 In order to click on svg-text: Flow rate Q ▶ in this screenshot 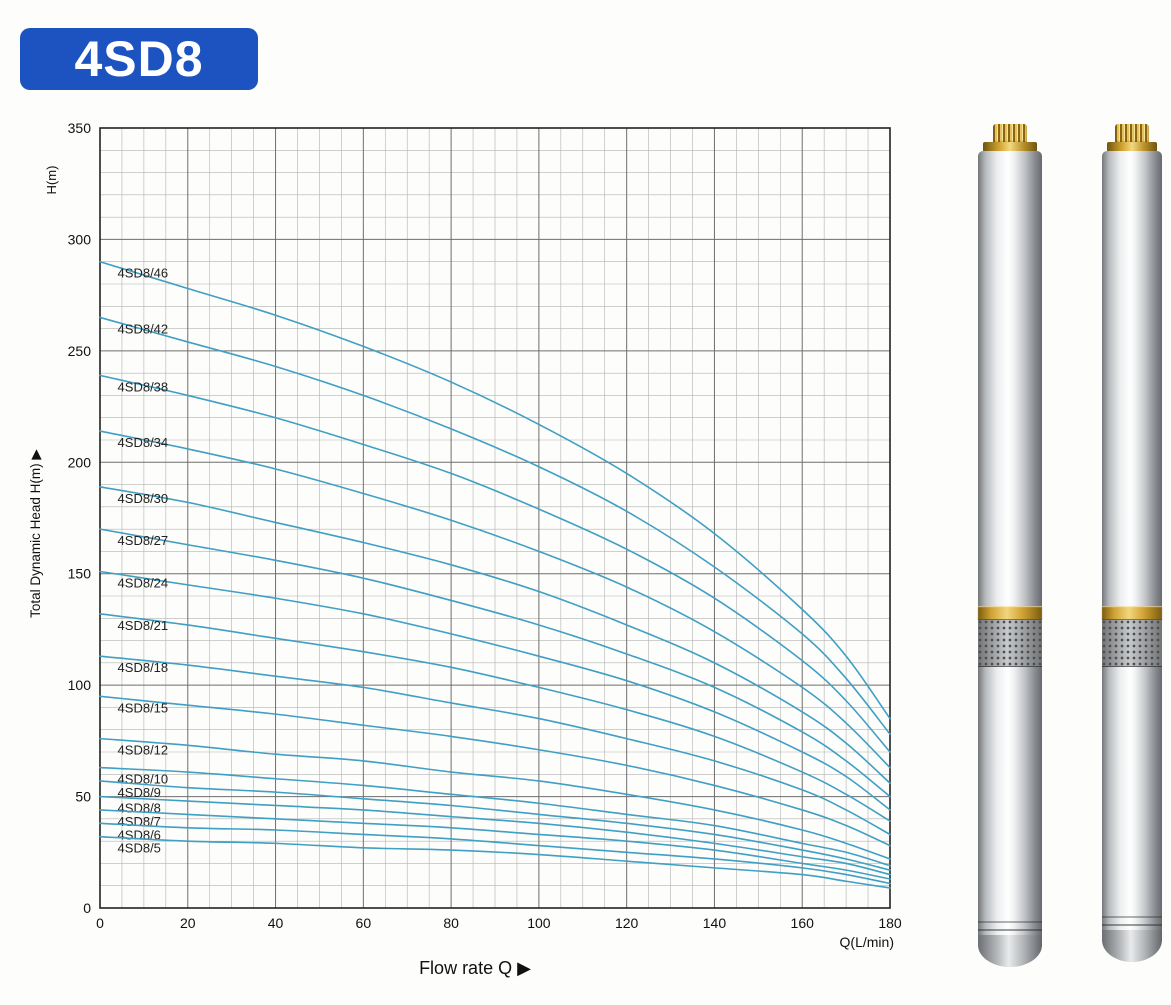, I will do `click(475, 968)`.